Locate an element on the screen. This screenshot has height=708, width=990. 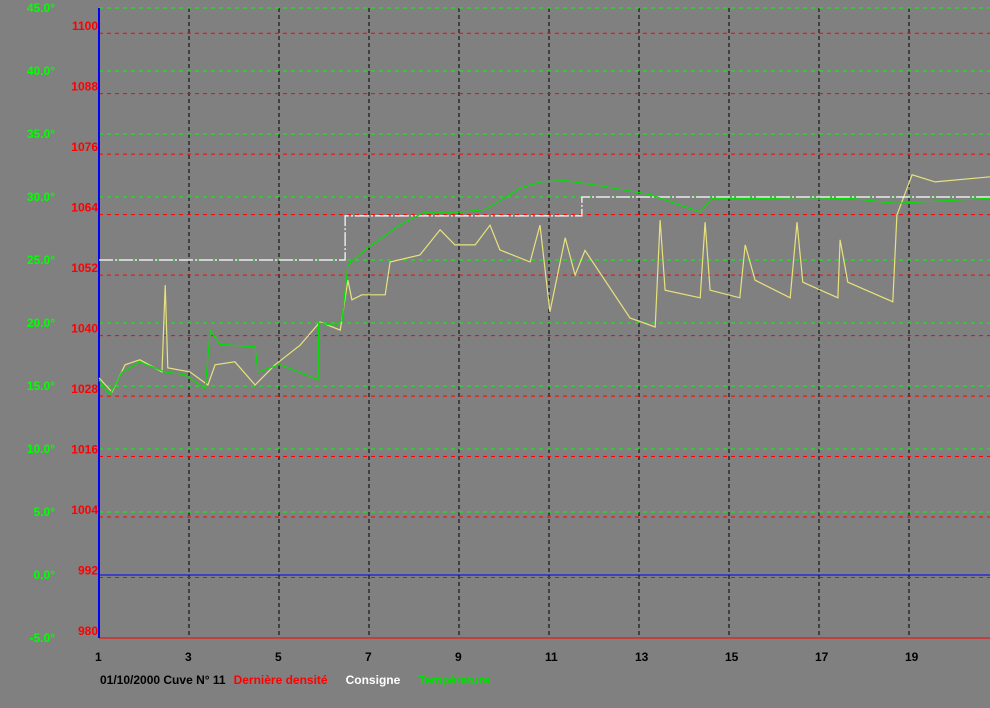
x-tick-label: 13 is located at coordinates (642, 657).